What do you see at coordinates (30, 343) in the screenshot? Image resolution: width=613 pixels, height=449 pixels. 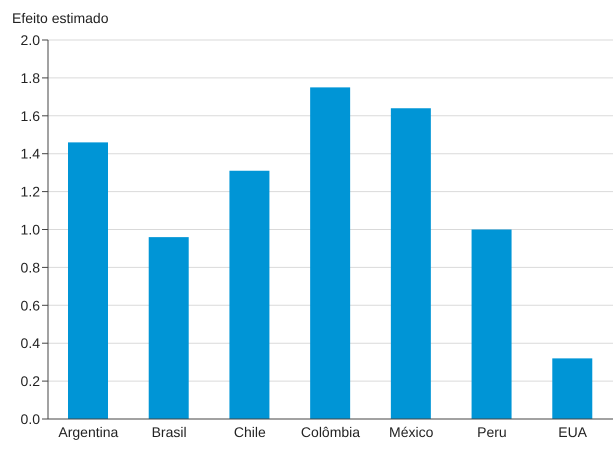 I see `y-tick-label: 0.4` at bounding box center [30, 343].